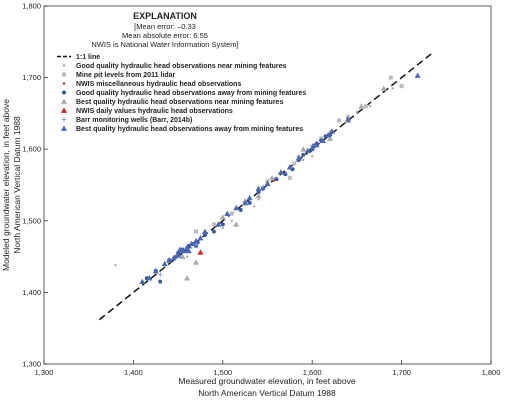 This screenshot has height=406, width=507. I want to click on x-tick-label: 1,600, so click(312, 372).